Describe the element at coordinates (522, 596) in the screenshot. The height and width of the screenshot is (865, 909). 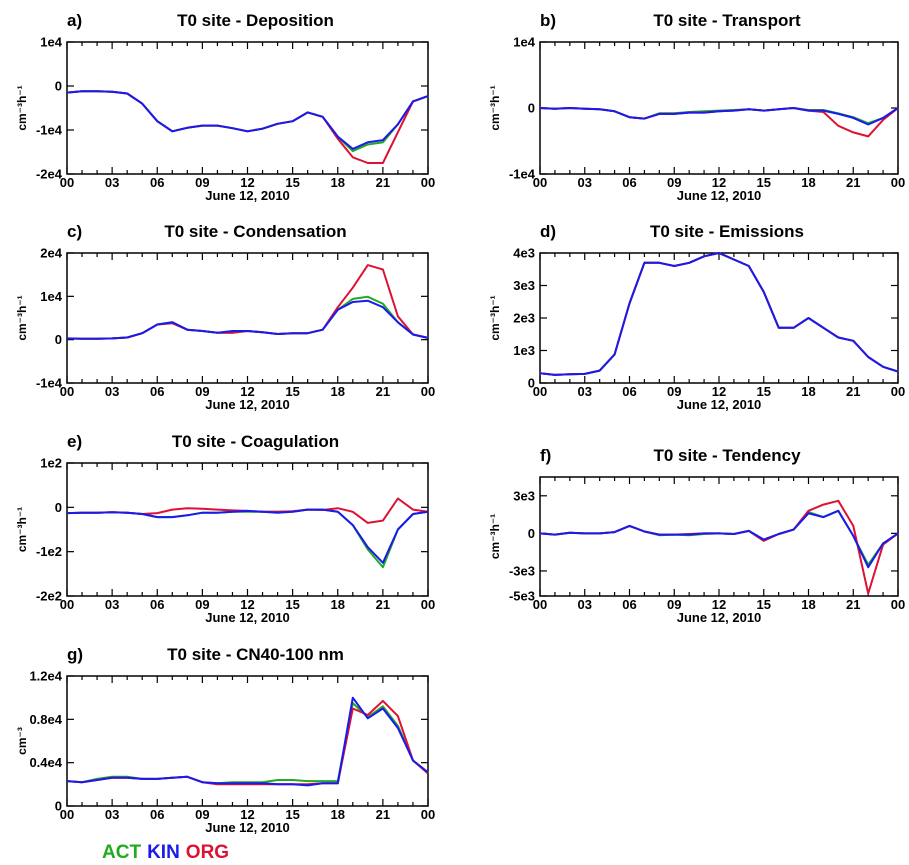
I see `y-tick-label: -5e3` at that location.